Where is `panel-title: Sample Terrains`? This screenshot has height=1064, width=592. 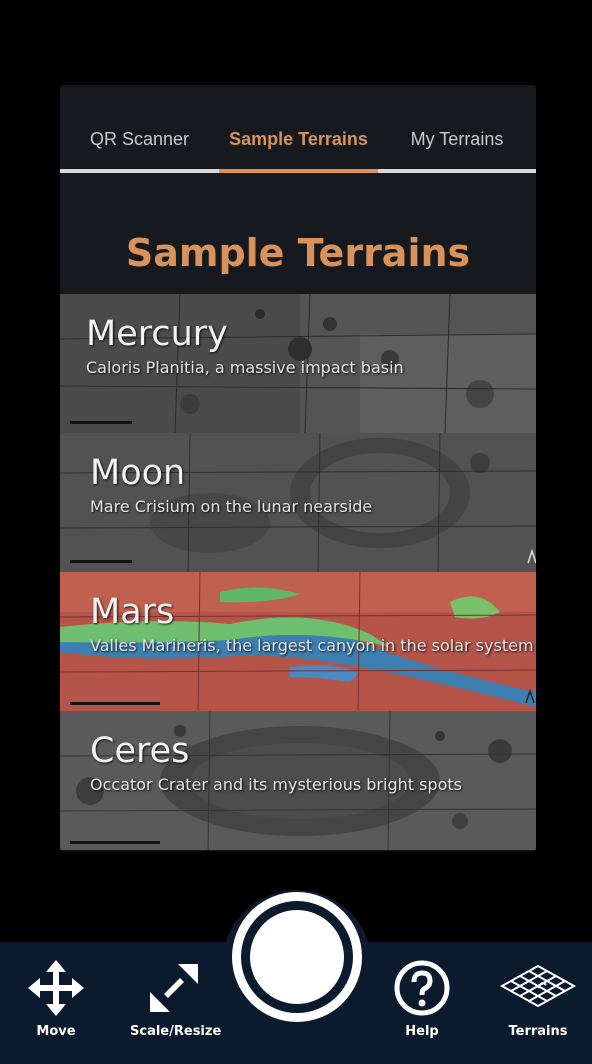
panel-title: Sample Terrains is located at coordinates (298, 253).